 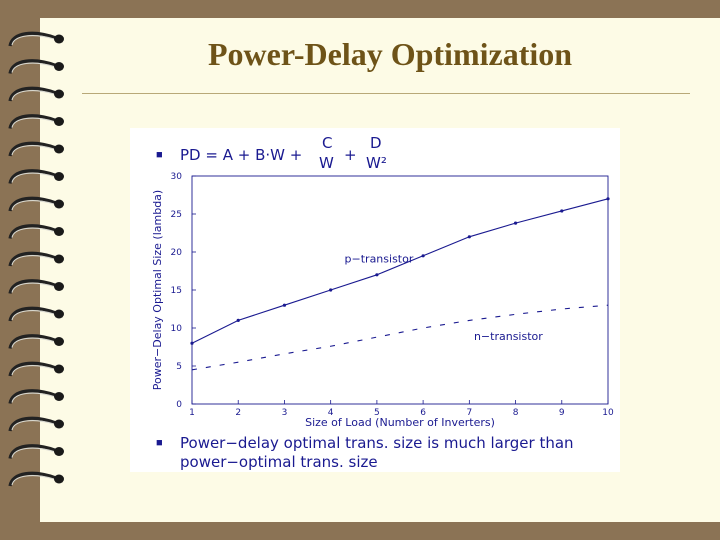 I want to click on x-tick-label: 3, so click(x=285, y=413).